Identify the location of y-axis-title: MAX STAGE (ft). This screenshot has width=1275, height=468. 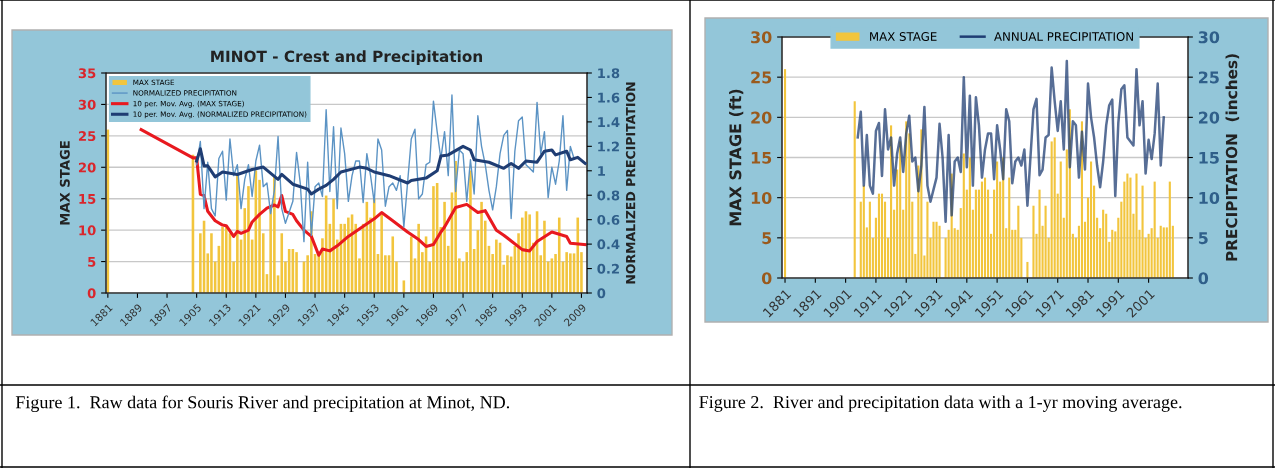
(736, 157).